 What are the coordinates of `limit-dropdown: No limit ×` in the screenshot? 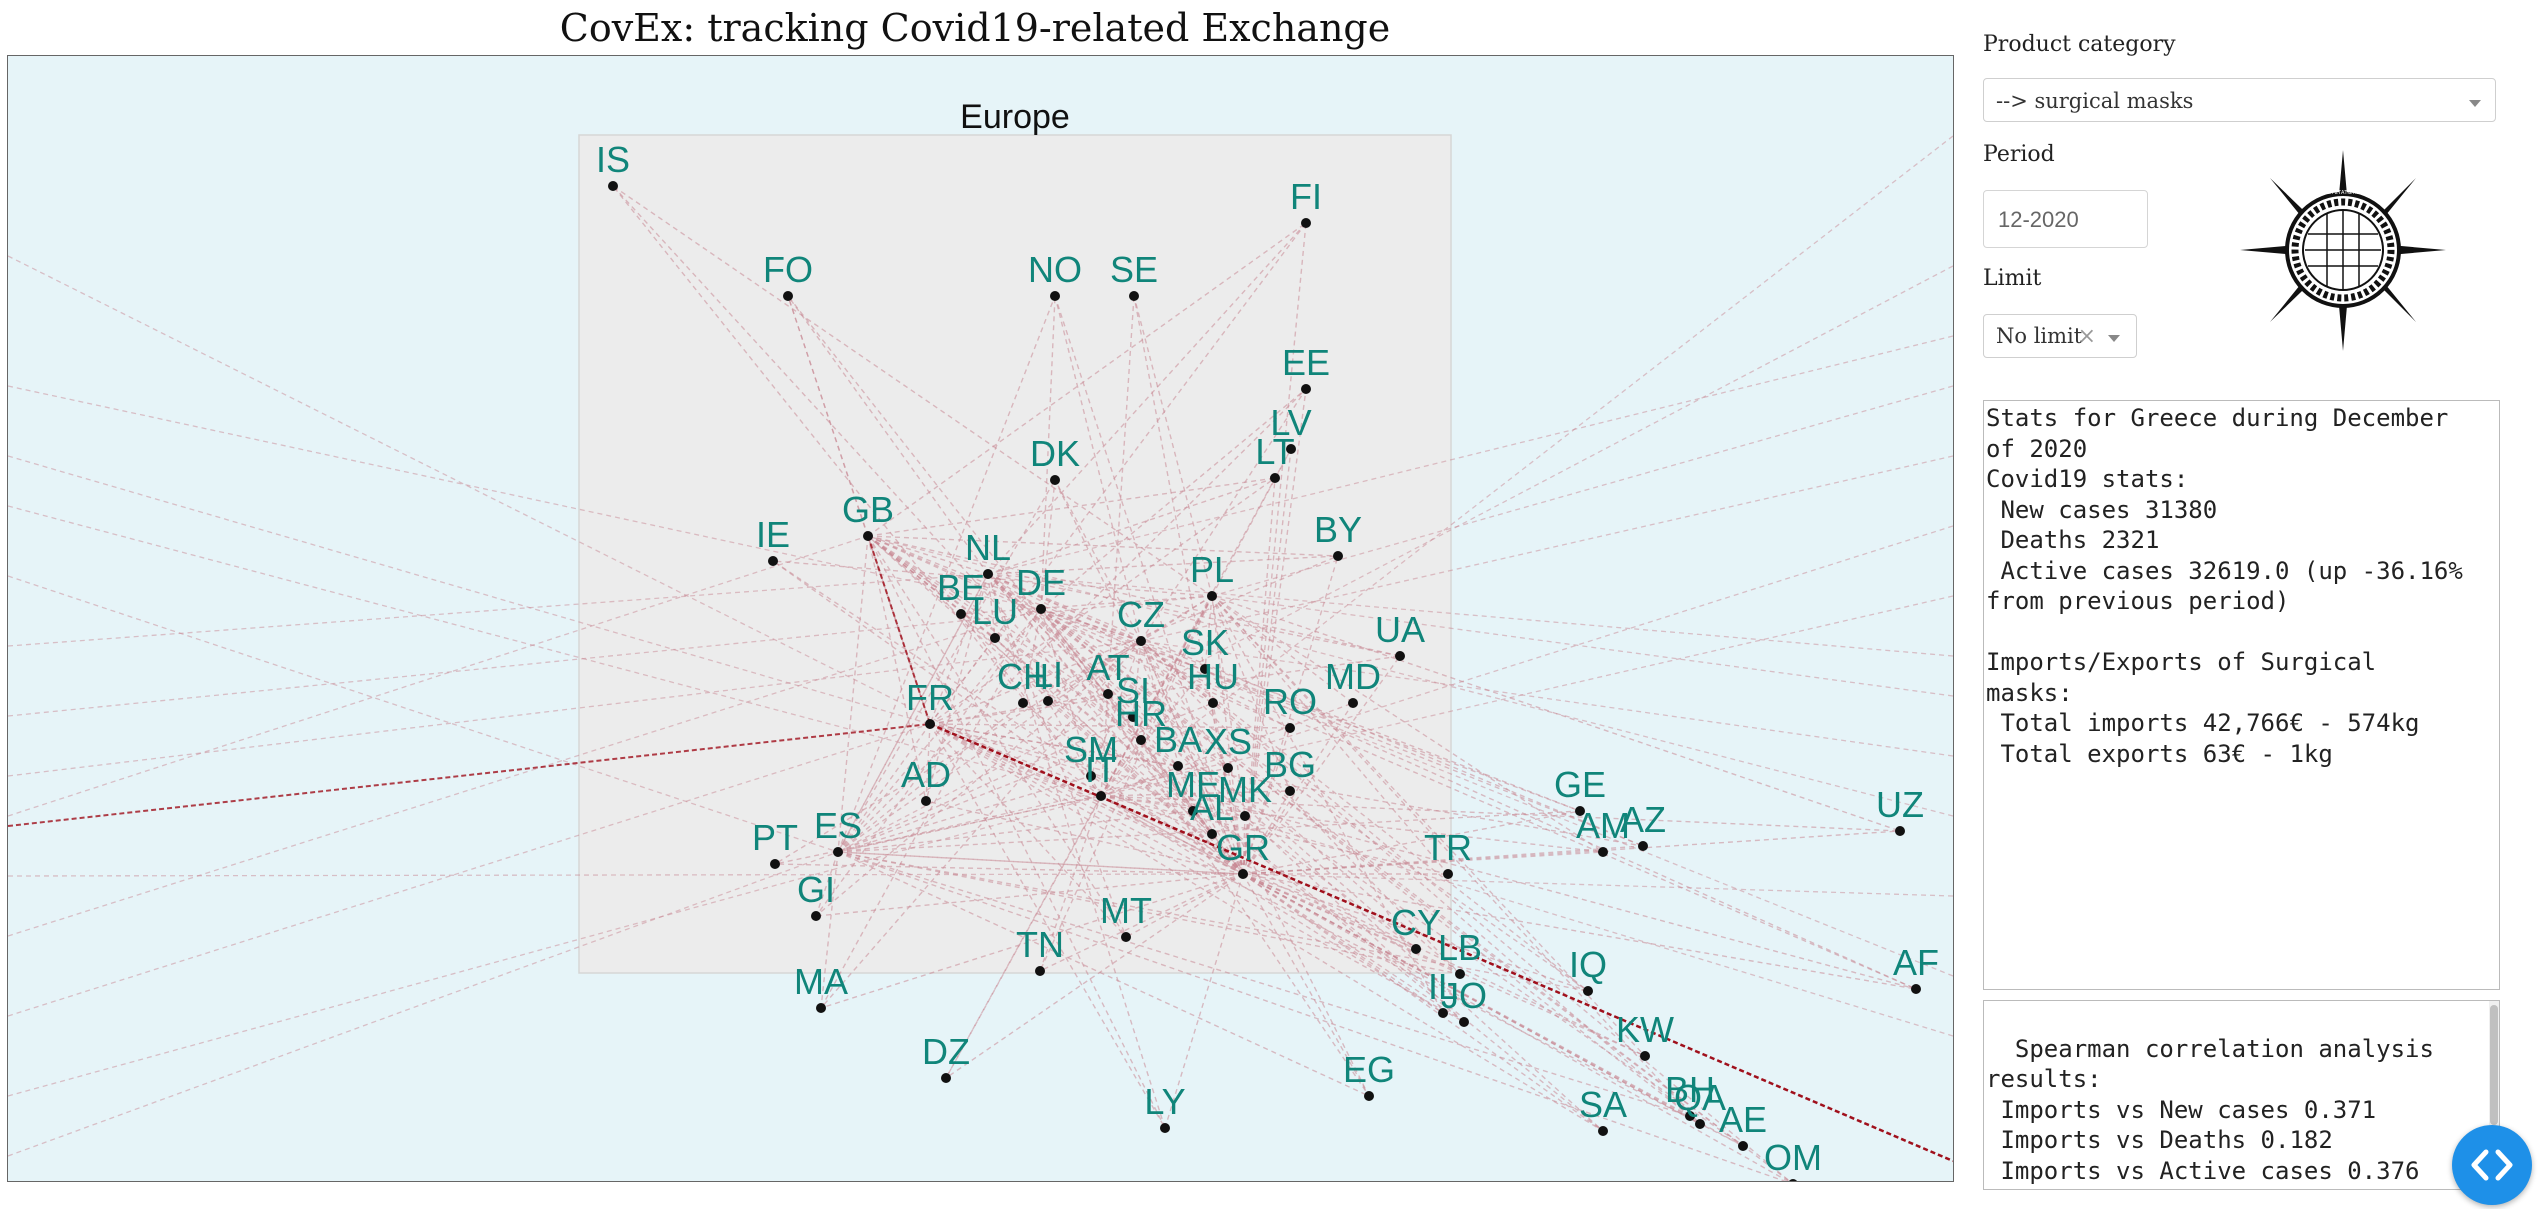 It's located at (2060, 336).